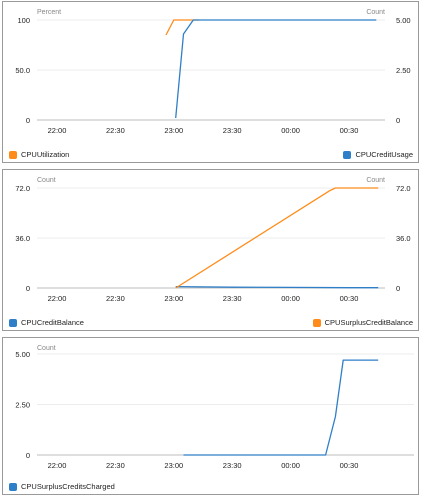 Image resolution: width=422 pixels, height=499 pixels. I want to click on y-tick-label-left: 100, so click(23, 20).